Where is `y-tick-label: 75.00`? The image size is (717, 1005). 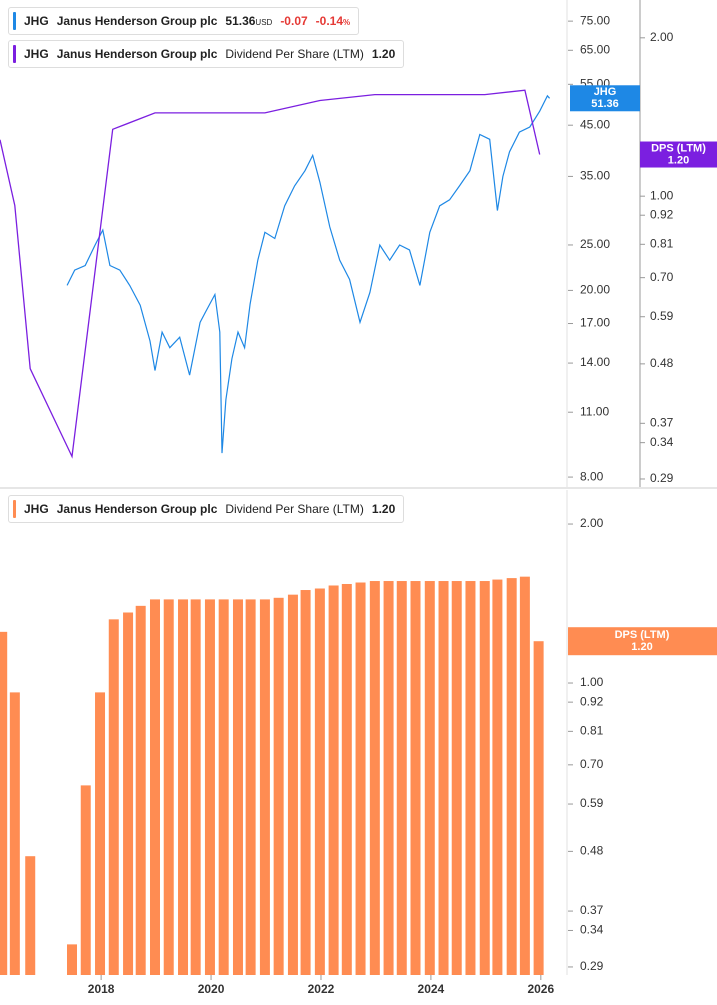 y-tick-label: 75.00 is located at coordinates (595, 20).